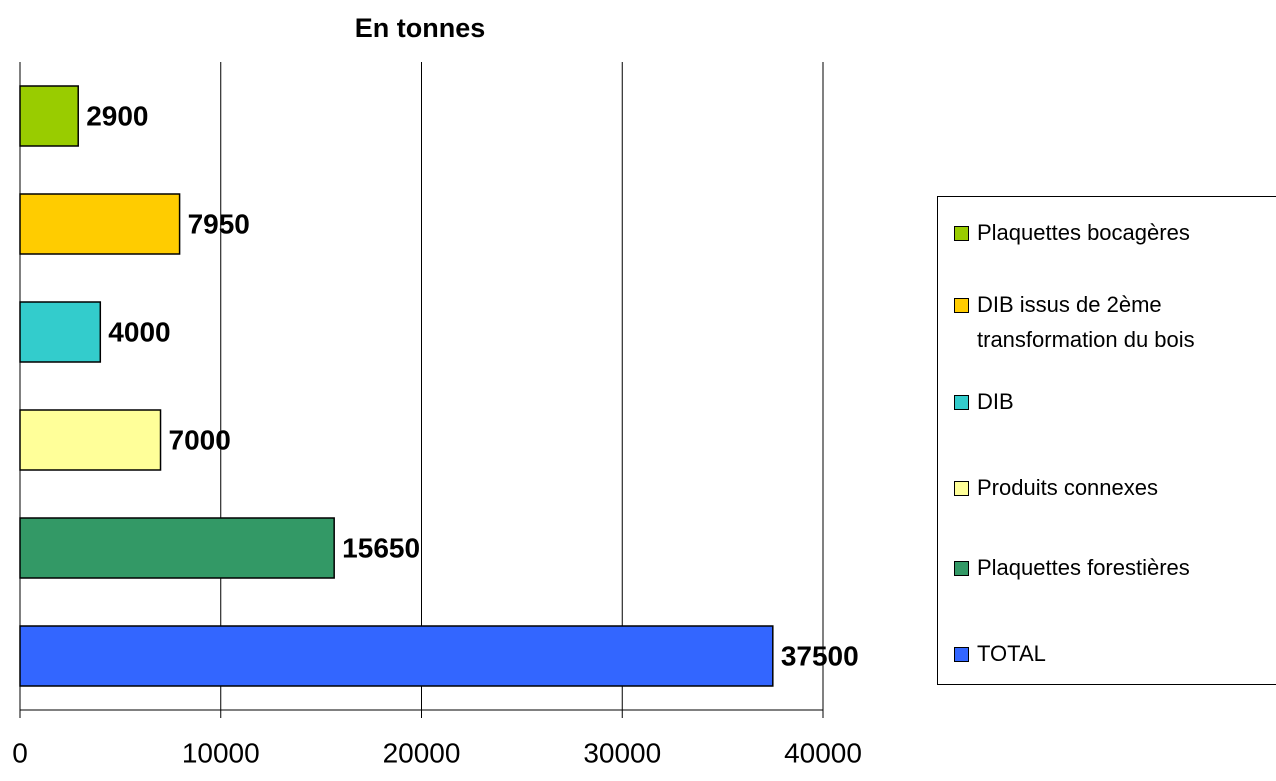 The height and width of the screenshot is (781, 1276). I want to click on legend-entry: Plaquettes forestières, so click(1114, 567).